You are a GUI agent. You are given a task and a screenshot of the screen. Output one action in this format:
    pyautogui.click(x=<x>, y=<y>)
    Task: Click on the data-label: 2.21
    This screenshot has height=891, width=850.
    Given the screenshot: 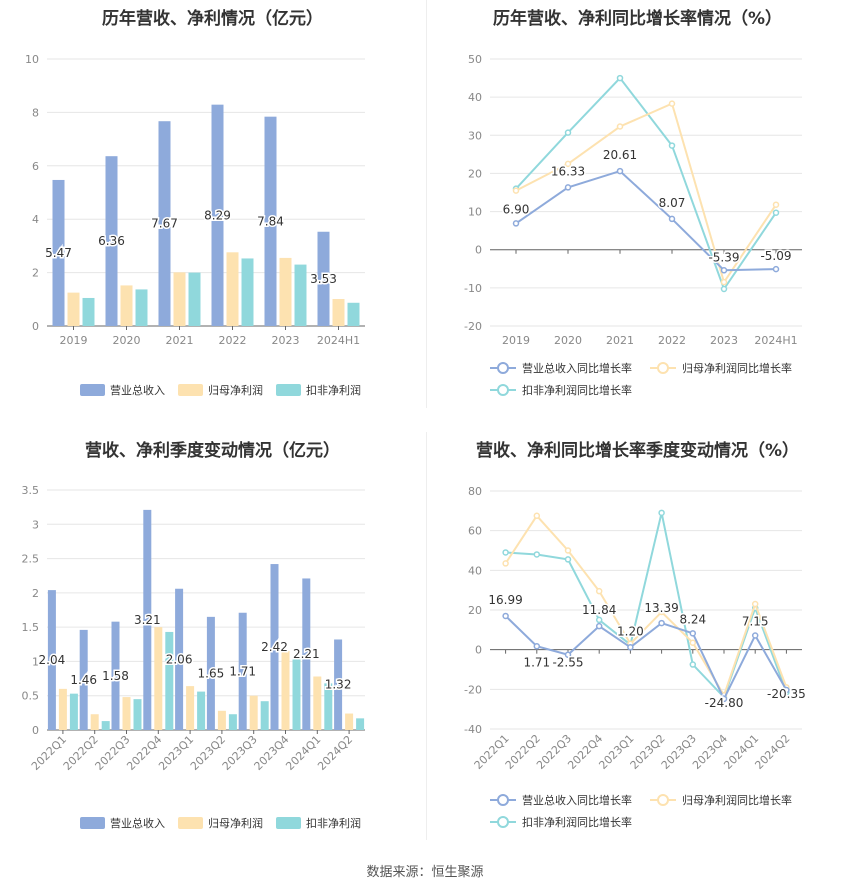 What is the action you would take?
    pyautogui.click(x=306, y=654)
    